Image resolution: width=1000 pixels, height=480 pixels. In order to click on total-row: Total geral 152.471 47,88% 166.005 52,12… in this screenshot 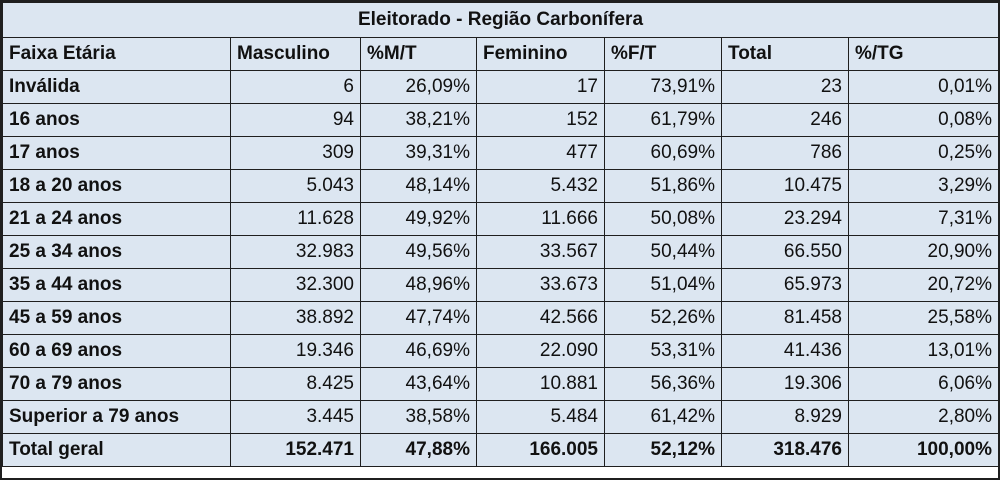, I will do `click(500, 450)`.